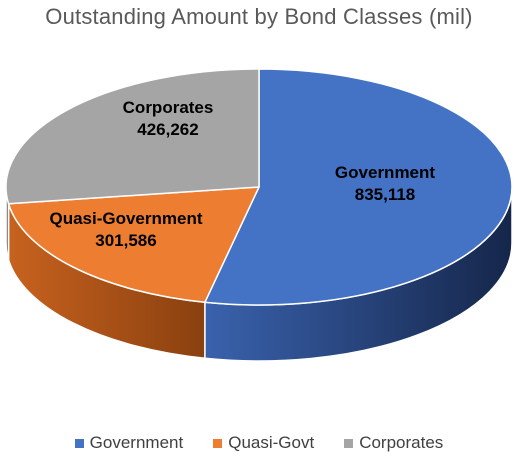 Image resolution: width=518 pixels, height=460 pixels. I want to click on legend-label: Government, so click(136, 442).